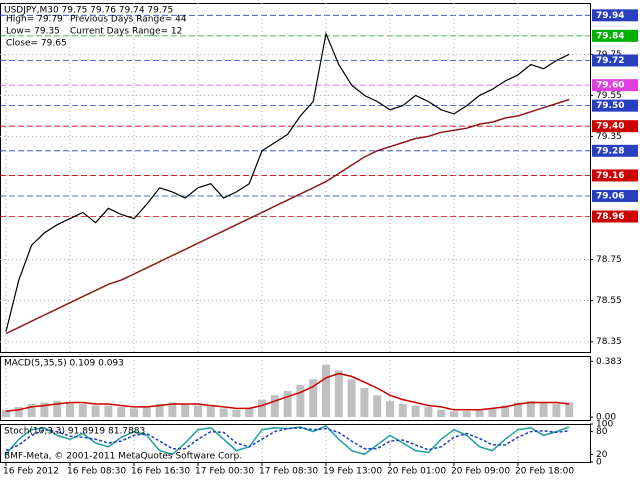  Describe the element at coordinates (96, 472) in the screenshot. I see `x-tick-label: 16 Feb 08:30` at that location.